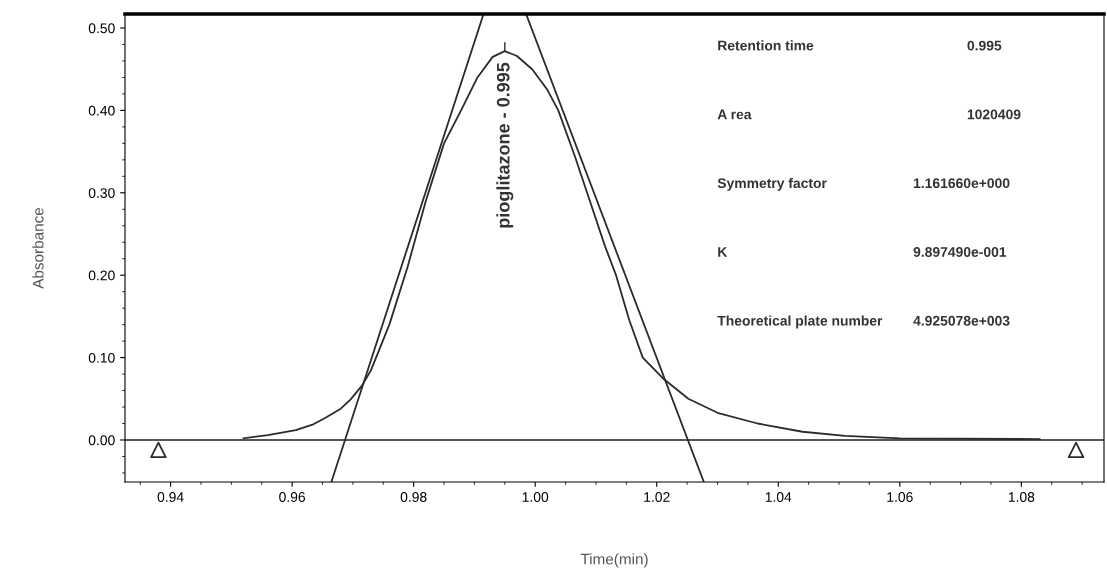 The height and width of the screenshot is (586, 1107). Describe the element at coordinates (505, 145) in the screenshot. I see `annotation: pioglitazone - 0.995` at that location.